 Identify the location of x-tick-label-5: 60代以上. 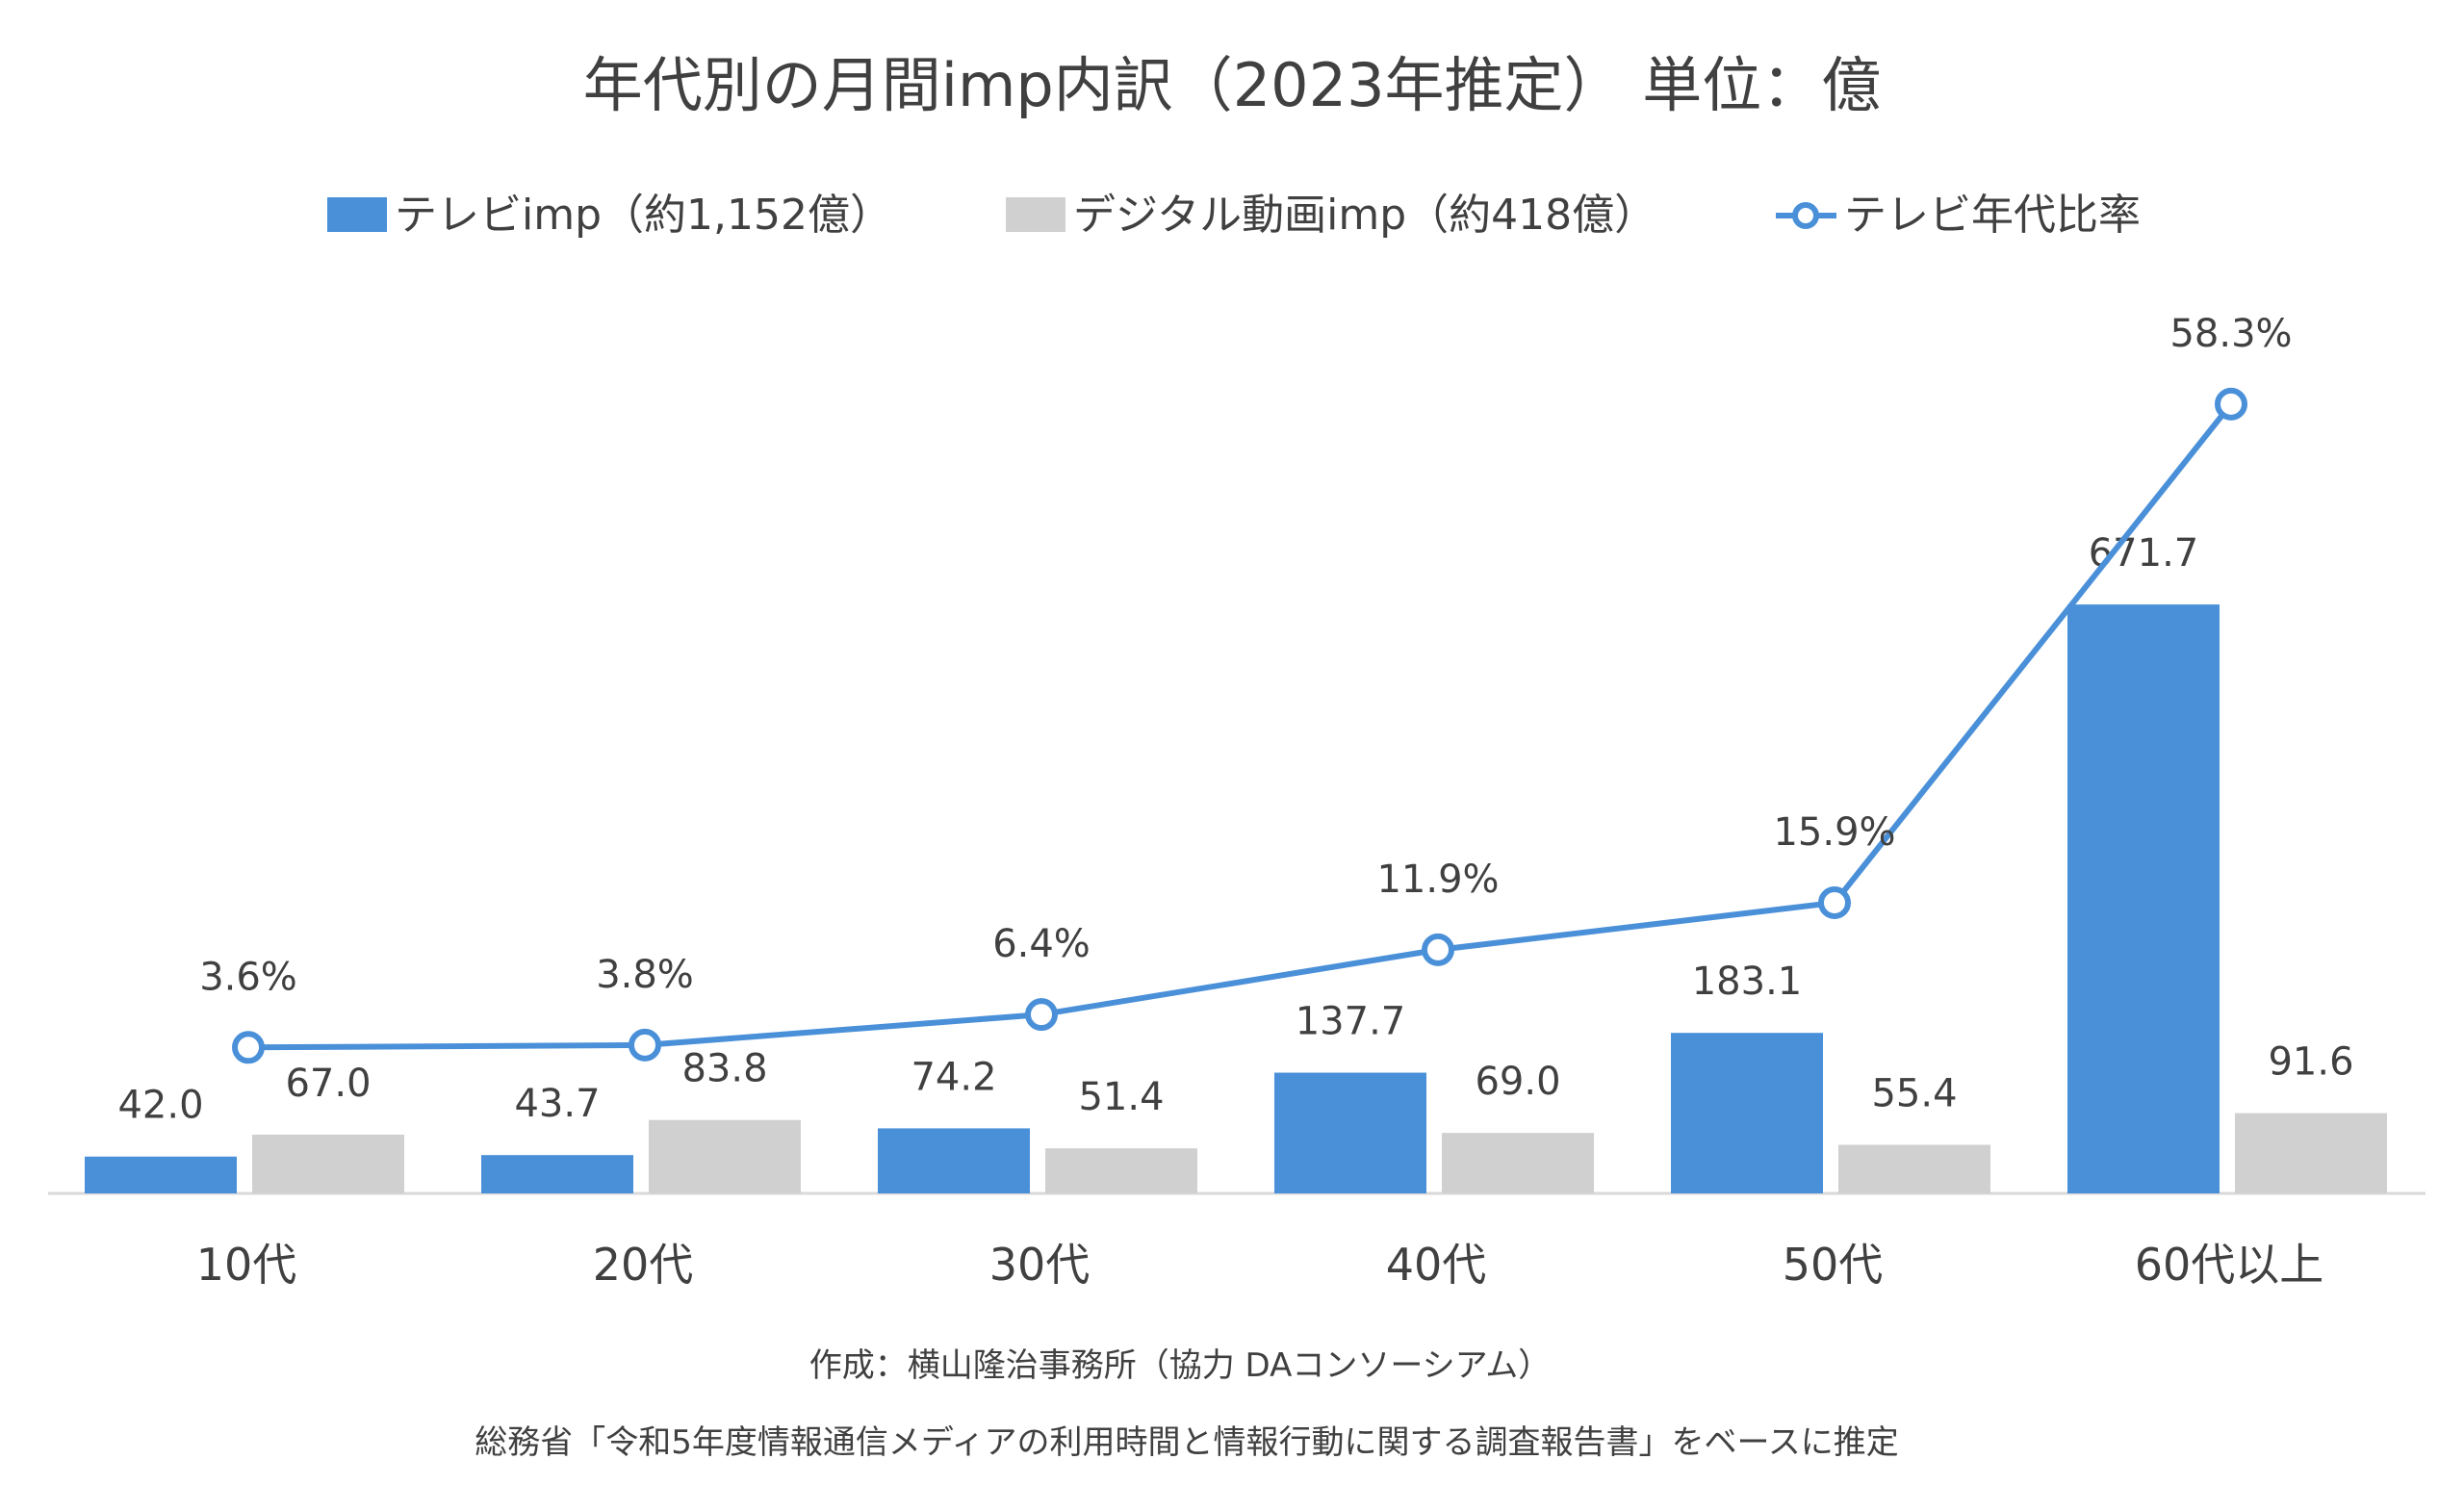
(2229, 1265).